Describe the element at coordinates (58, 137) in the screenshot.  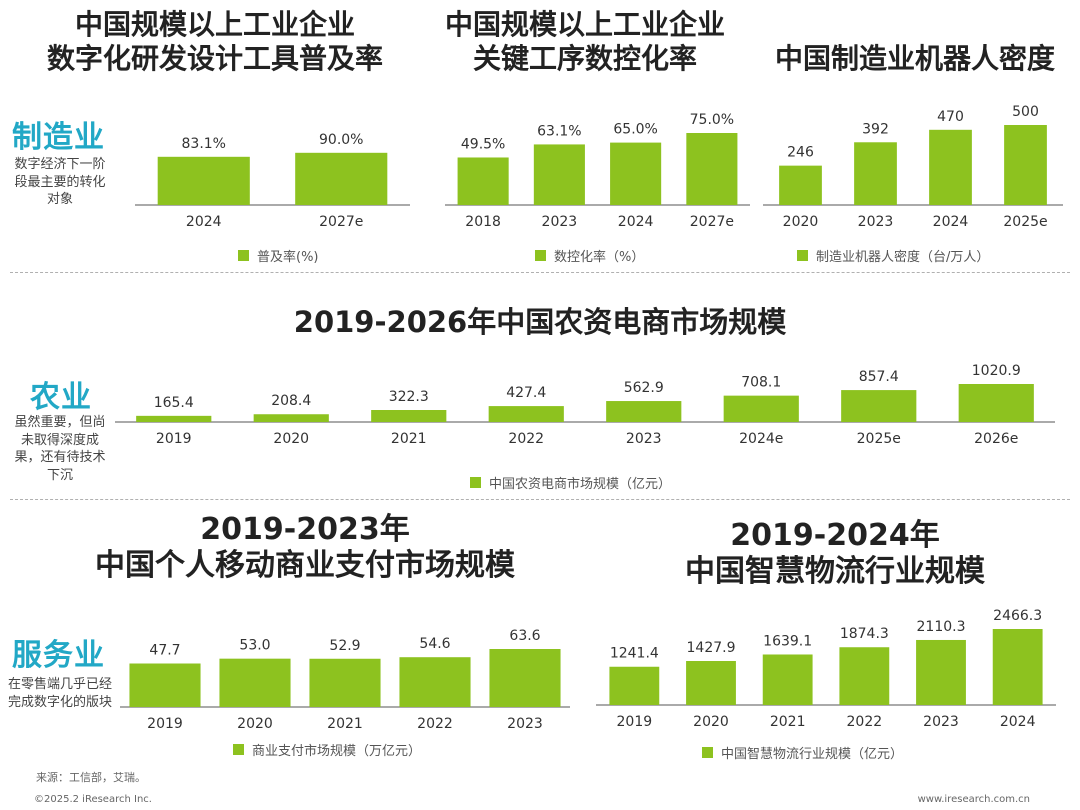
I see `section-label-manufacturing: 制造业` at that location.